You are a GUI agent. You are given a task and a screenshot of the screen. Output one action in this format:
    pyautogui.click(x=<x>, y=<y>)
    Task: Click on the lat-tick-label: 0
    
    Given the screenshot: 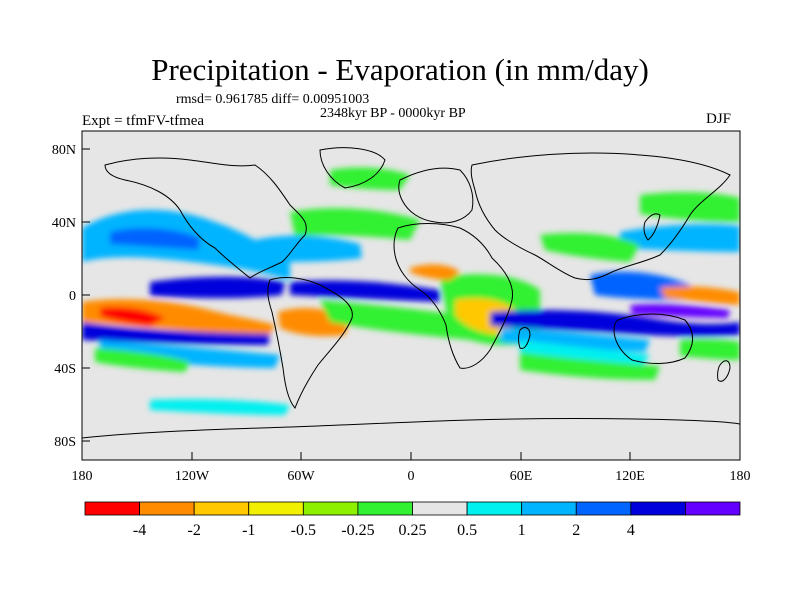 What is the action you would take?
    pyautogui.click(x=72, y=296)
    